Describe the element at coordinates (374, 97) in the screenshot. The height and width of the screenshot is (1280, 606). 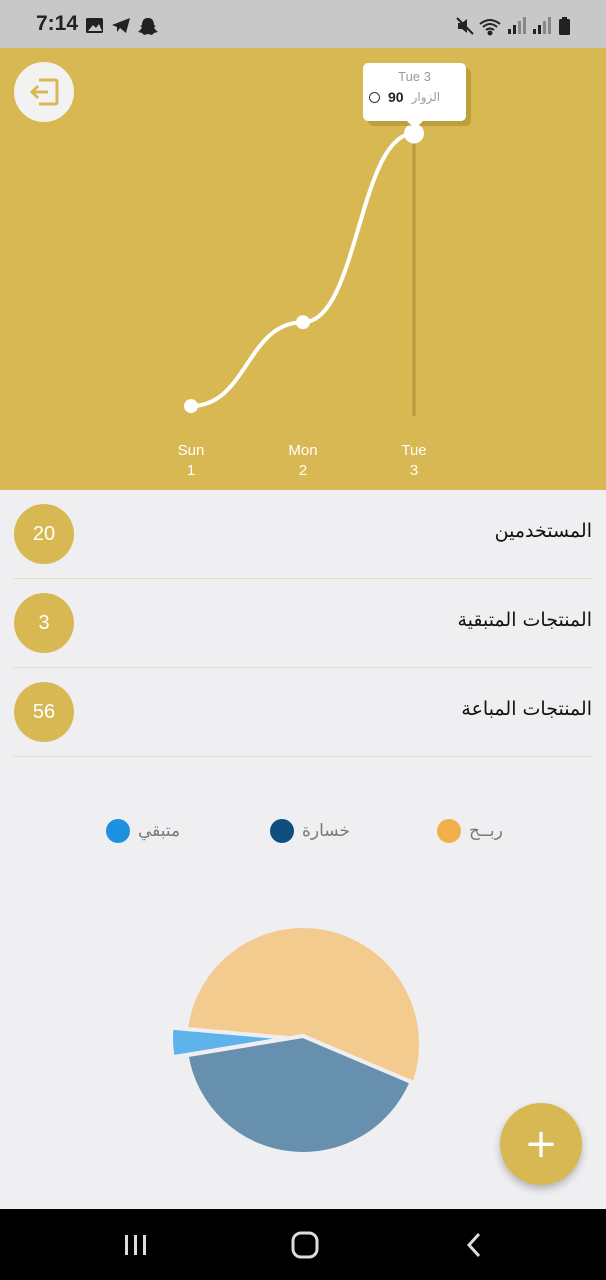
I see `tooltip-marker-icon` at that location.